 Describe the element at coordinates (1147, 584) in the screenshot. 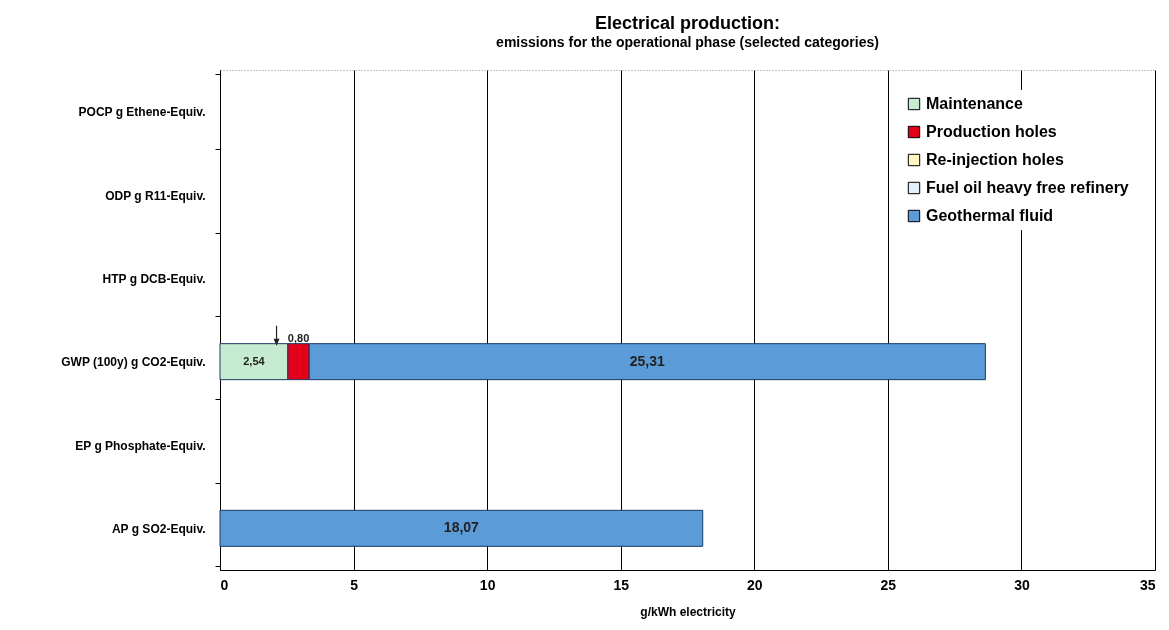

I see `x-tick-label: 35` at that location.